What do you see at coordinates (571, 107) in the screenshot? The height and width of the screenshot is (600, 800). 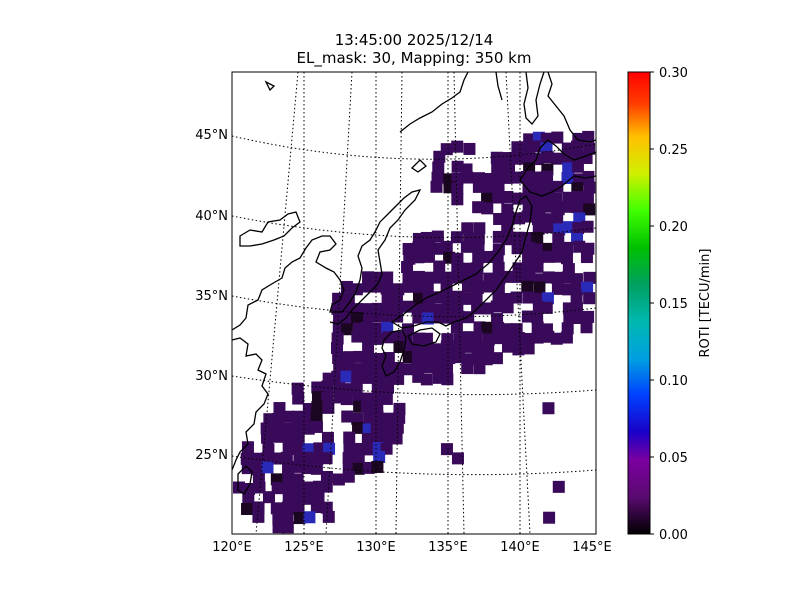 I see `coastline-russia-east` at bounding box center [571, 107].